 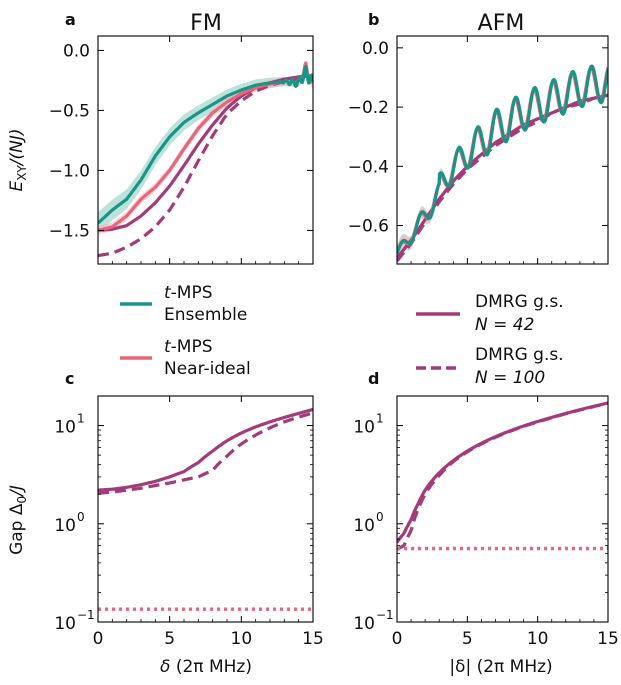 I want to click on legend-item-ensemble: t-MPS Ensemble, so click(x=183, y=304).